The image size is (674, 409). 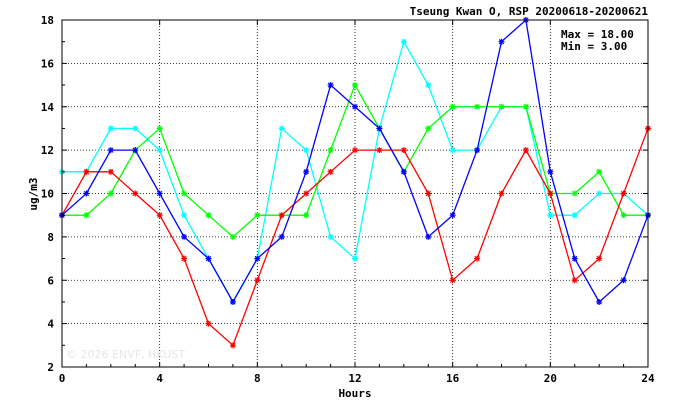 What do you see at coordinates (50, 367) in the screenshot?
I see `y-tick-label: 2` at bounding box center [50, 367].